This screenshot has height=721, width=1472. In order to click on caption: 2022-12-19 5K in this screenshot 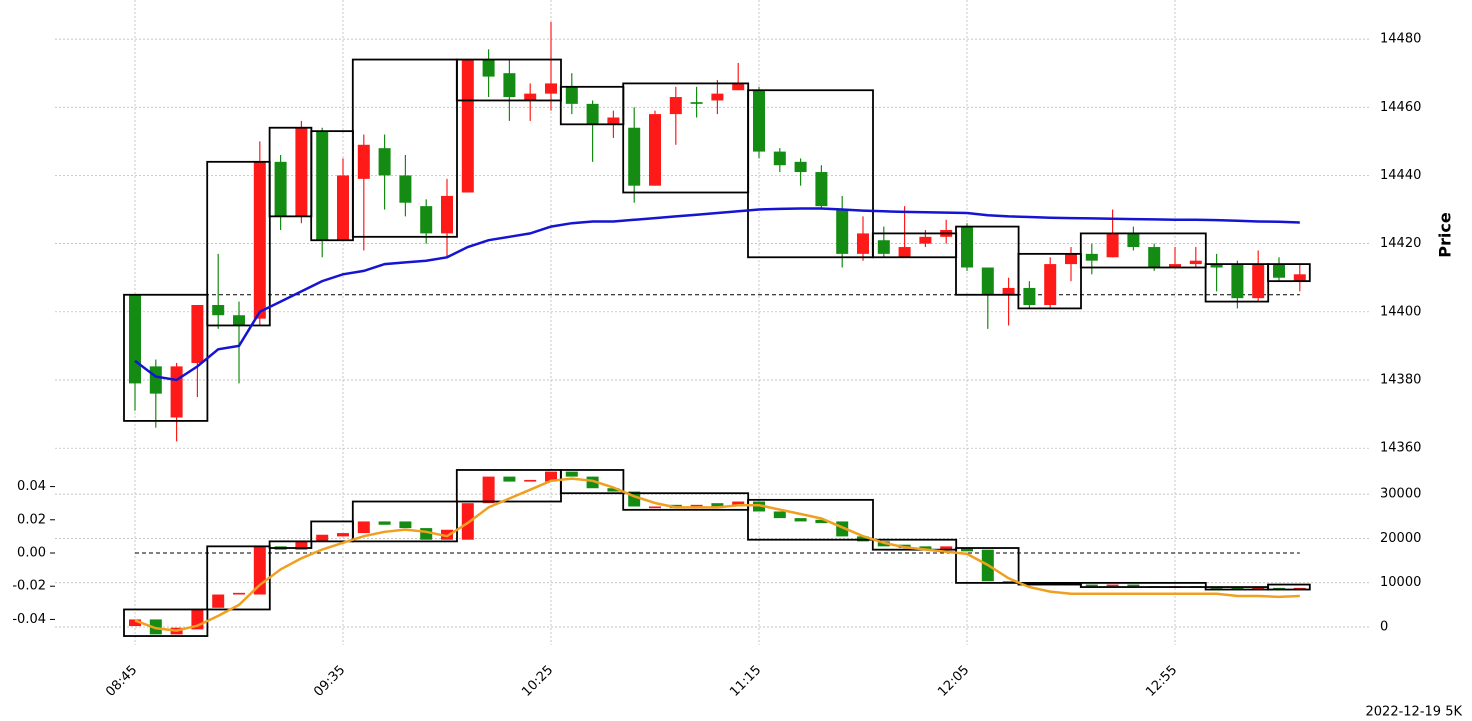, I will do `click(1414, 712)`.